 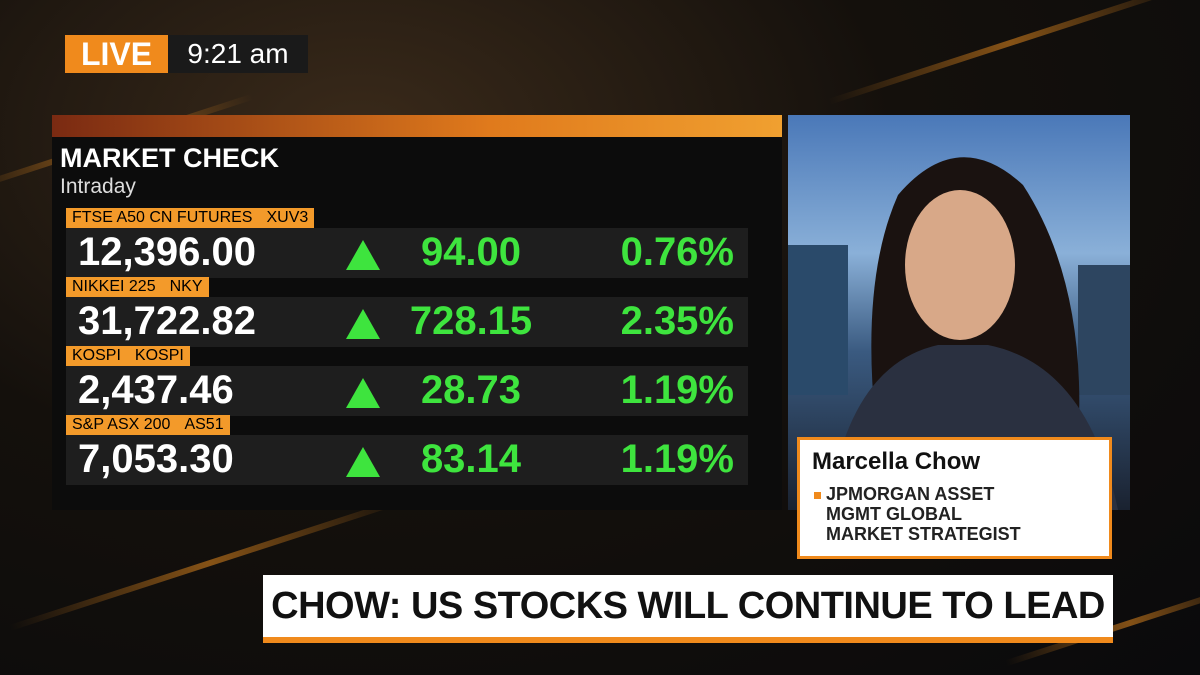 What do you see at coordinates (471, 321) in the screenshot?
I see `change: 728.15` at bounding box center [471, 321].